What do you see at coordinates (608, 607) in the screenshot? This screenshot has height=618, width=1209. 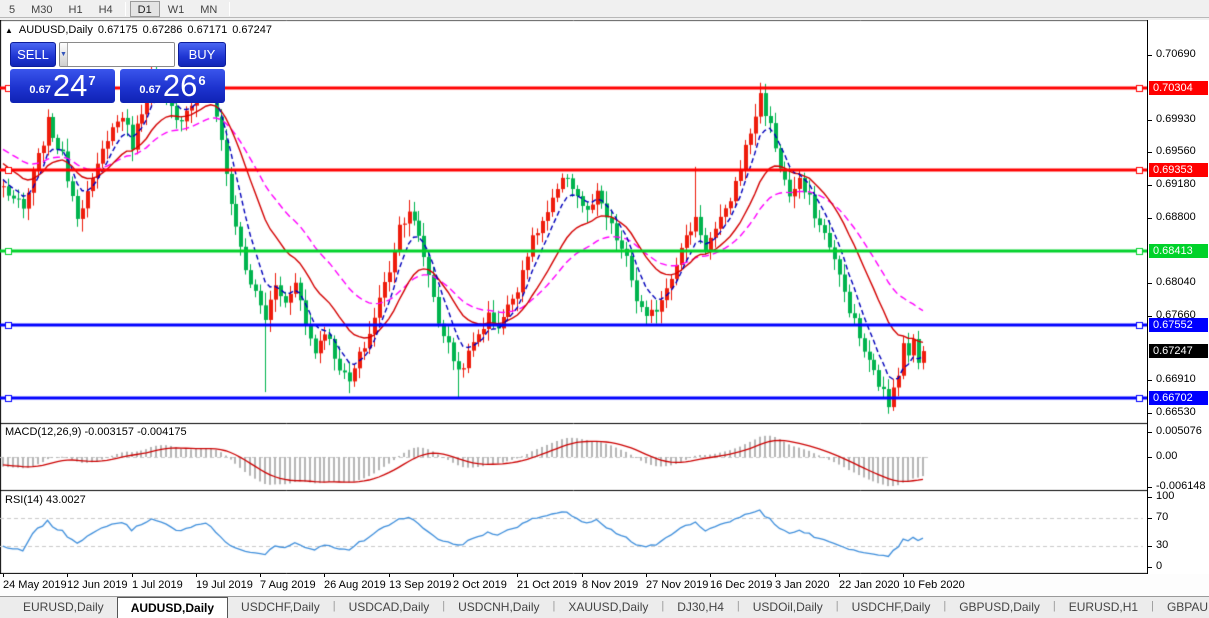 I see `chart-tab-XAUUSD-Daily: XAUUSD,Daily` at bounding box center [608, 607].